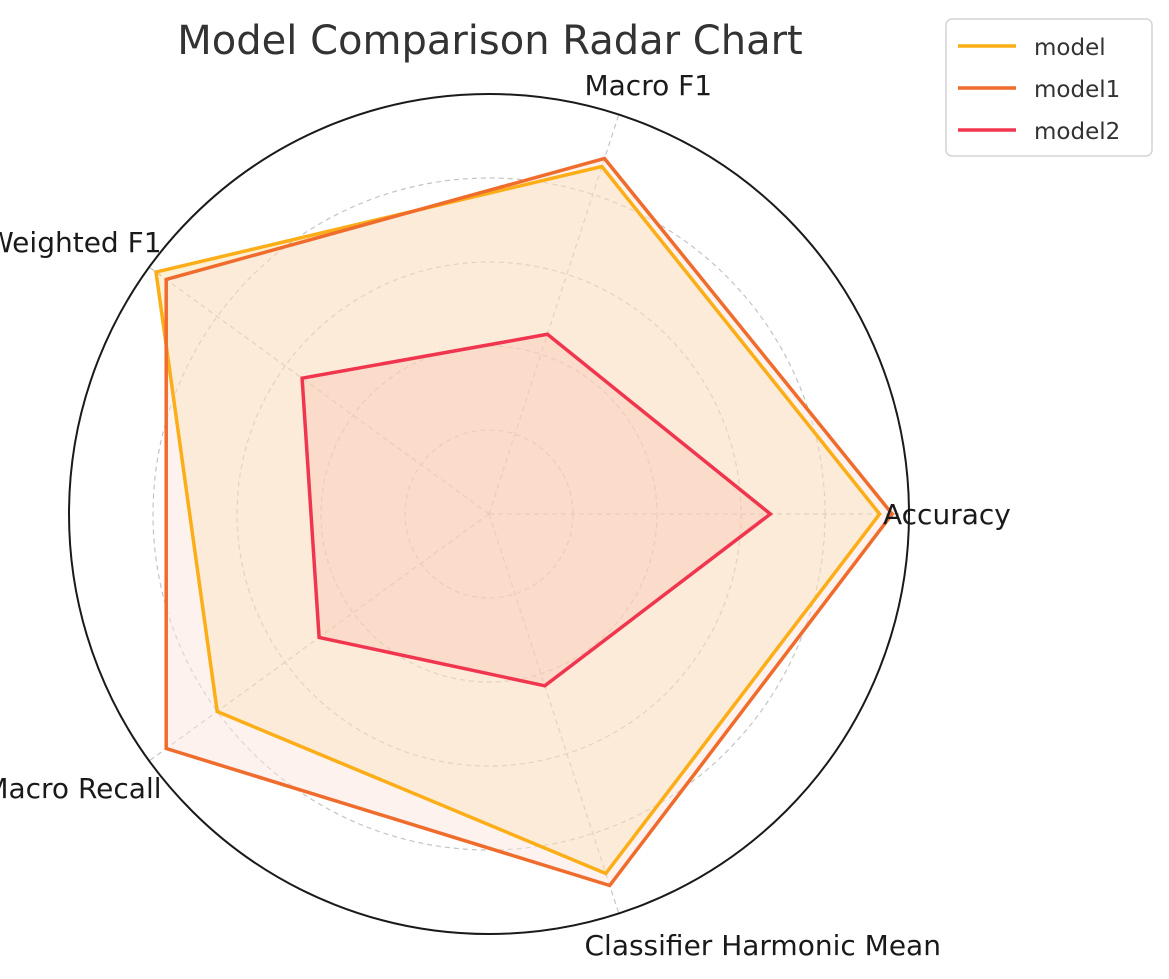  I want to click on axis-label-4: Macro Recall, so click(81, 788).